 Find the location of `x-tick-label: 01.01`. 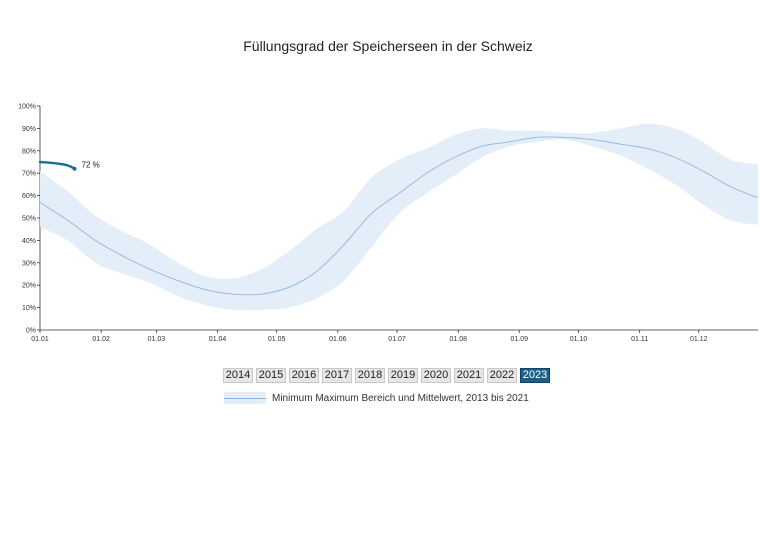

x-tick-label: 01.01 is located at coordinates (40, 339).